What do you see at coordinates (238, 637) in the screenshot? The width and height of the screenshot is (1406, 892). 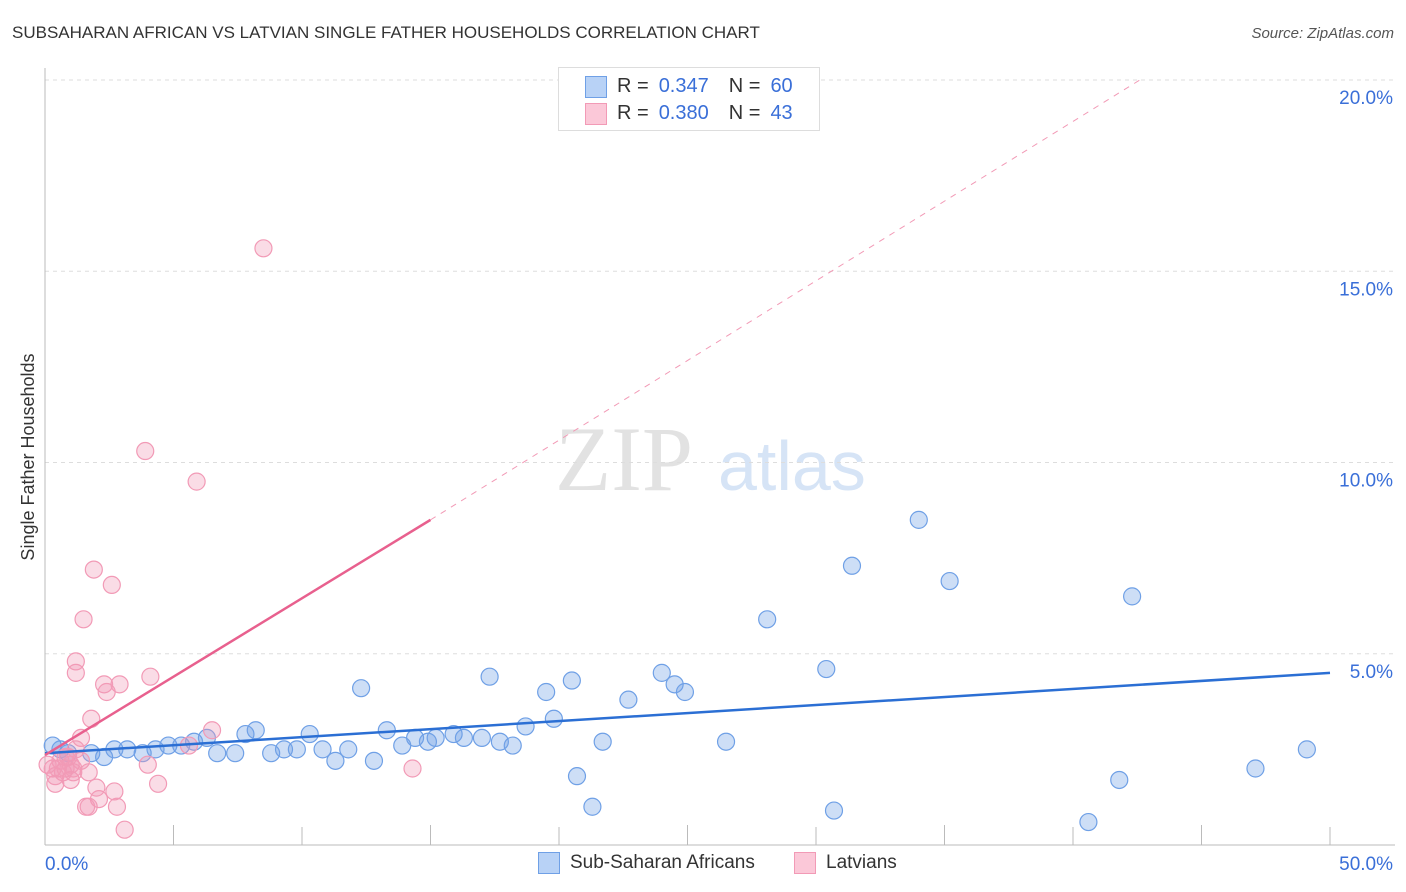 I see `latvians-trendline` at bounding box center [238, 637].